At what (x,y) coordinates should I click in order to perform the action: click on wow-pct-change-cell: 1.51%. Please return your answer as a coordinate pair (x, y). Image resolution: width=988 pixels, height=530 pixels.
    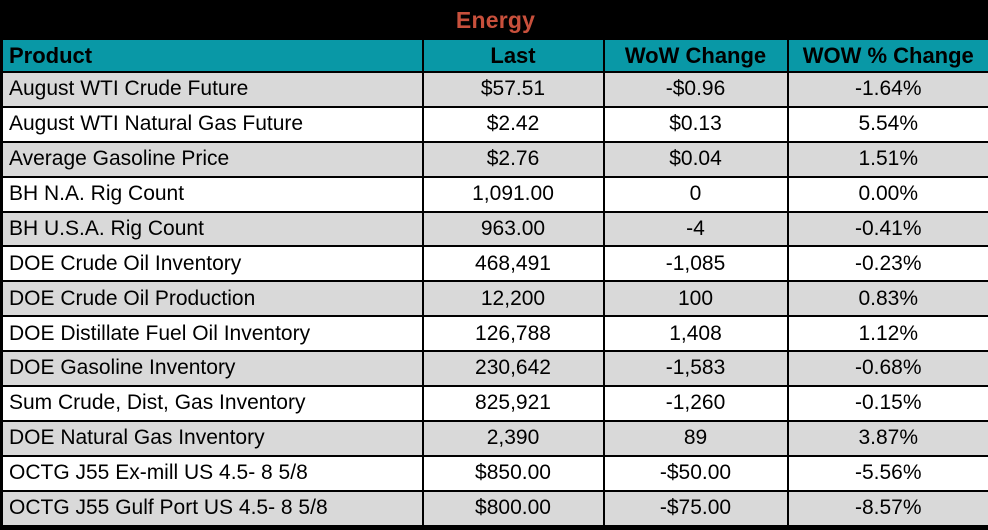
    Looking at the image, I should click on (887, 159).